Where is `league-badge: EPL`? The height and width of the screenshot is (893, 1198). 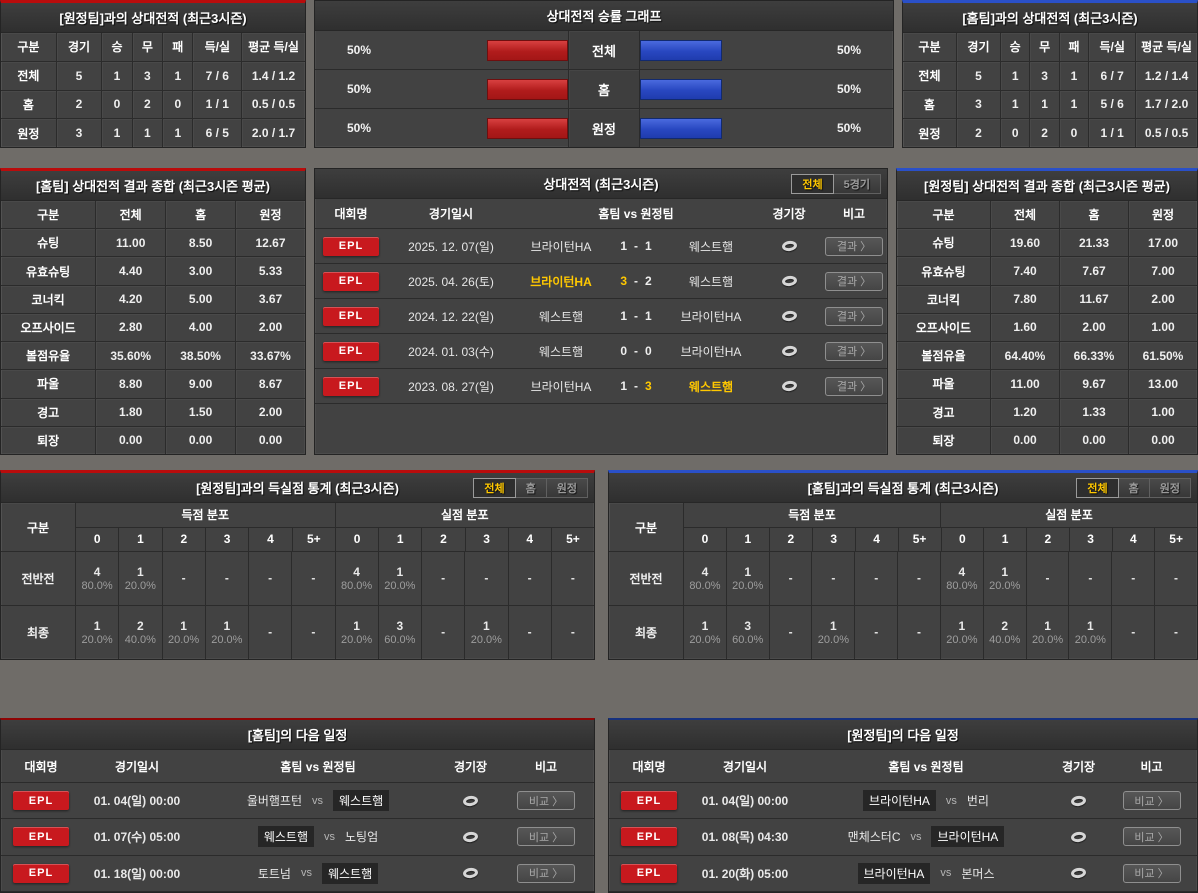 league-badge: EPL is located at coordinates (351, 281).